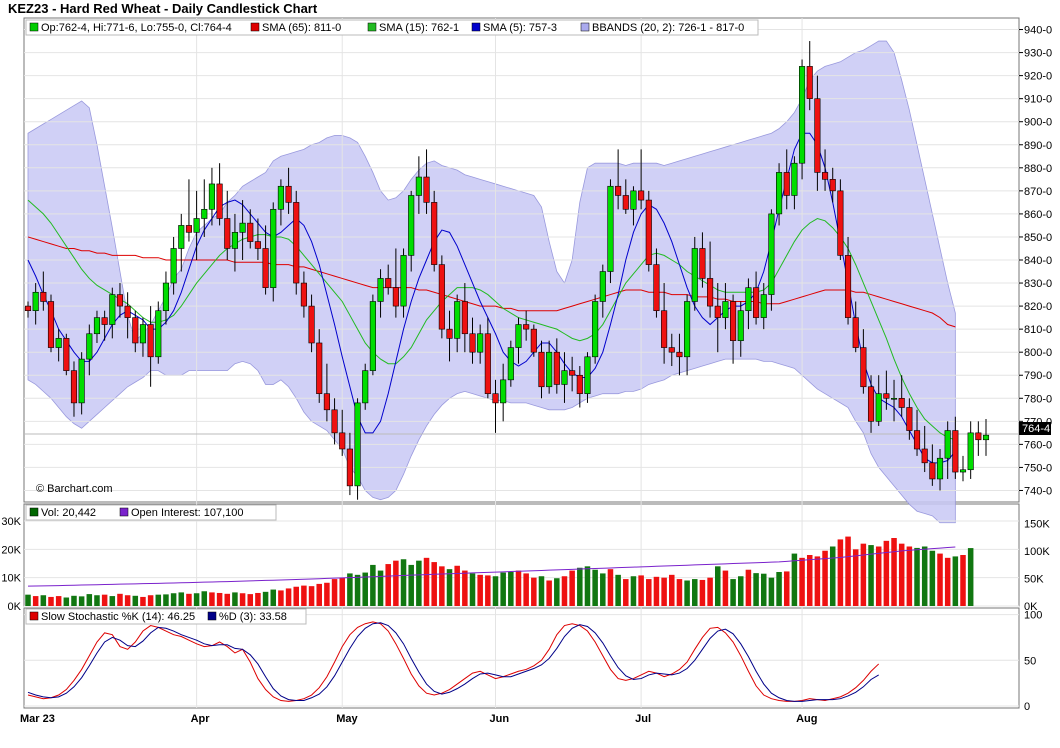 This screenshot has height=748, width=1060. Describe the element at coordinates (453, 662) in the screenshot. I see `stoch-d-line` at that location.